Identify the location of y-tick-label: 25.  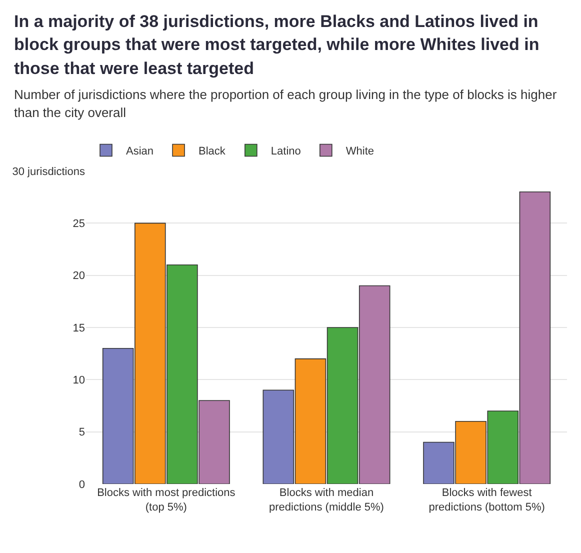
(78, 224).